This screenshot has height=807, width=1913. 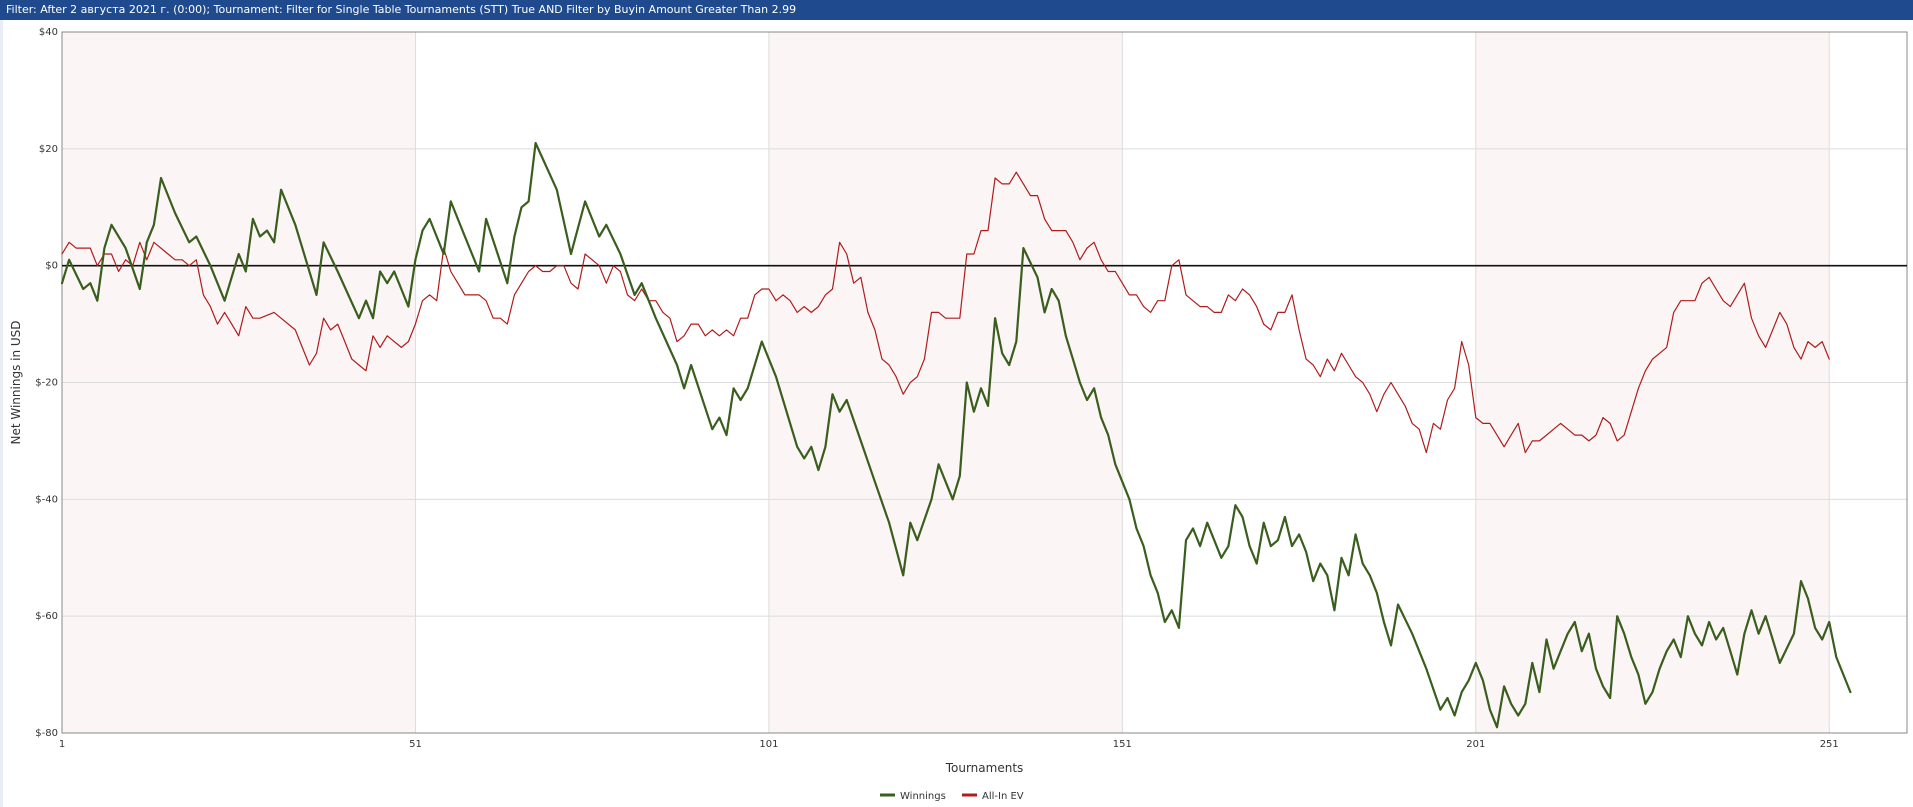 I want to click on y-tick-label-3: $-20, so click(x=46, y=383).